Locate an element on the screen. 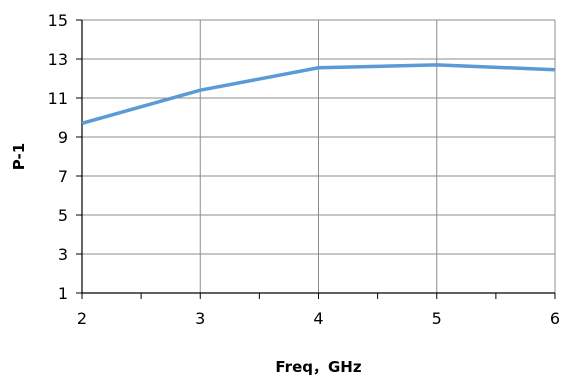  x-tick-label: 5 is located at coordinates (437, 318).